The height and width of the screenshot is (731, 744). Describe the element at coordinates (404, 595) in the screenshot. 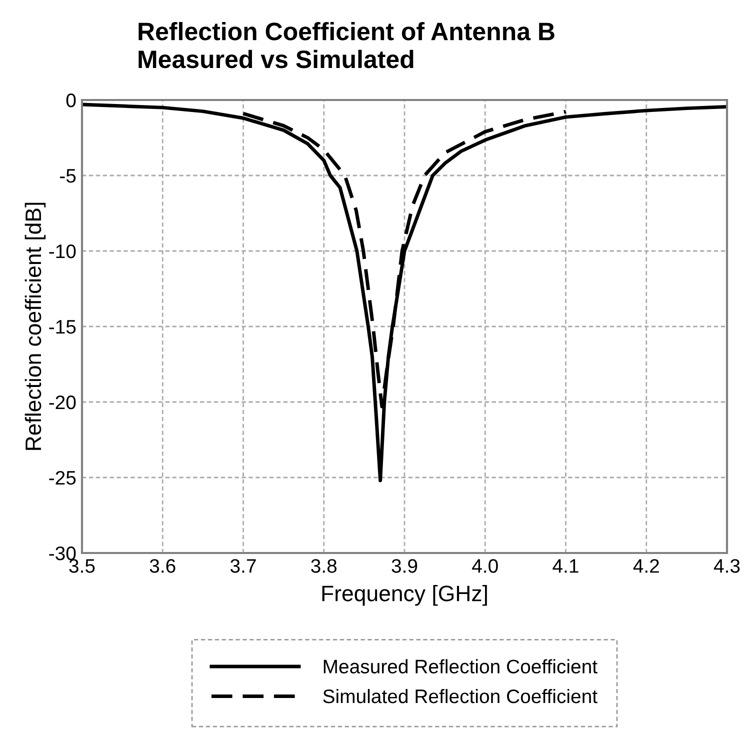

I see `x-axis-title: Frequency [GHz]` at that location.